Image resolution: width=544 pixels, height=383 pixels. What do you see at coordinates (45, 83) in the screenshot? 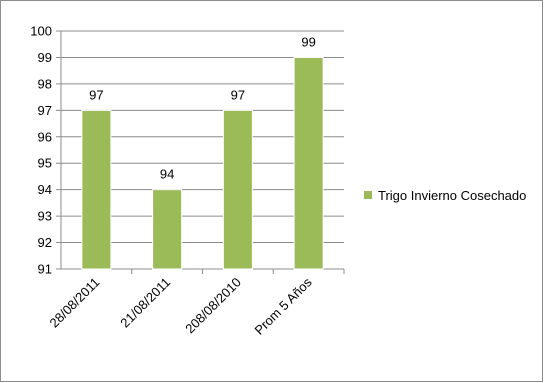
I see `y-tick-label: 98` at bounding box center [45, 83].